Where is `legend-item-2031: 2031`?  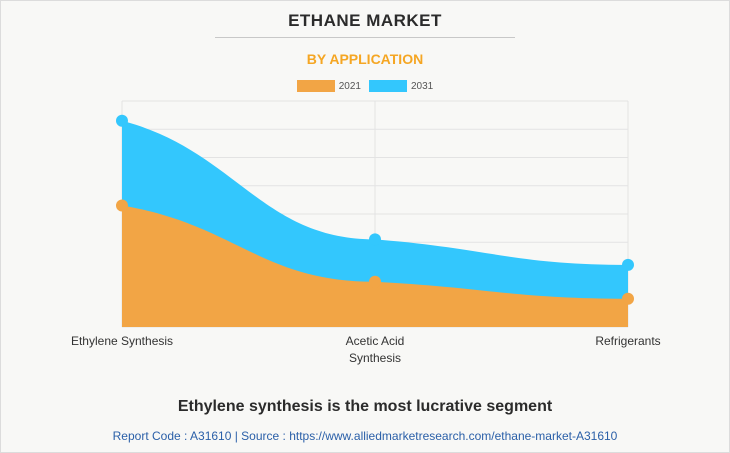 legend-item-2031: 2031 is located at coordinates (401, 86).